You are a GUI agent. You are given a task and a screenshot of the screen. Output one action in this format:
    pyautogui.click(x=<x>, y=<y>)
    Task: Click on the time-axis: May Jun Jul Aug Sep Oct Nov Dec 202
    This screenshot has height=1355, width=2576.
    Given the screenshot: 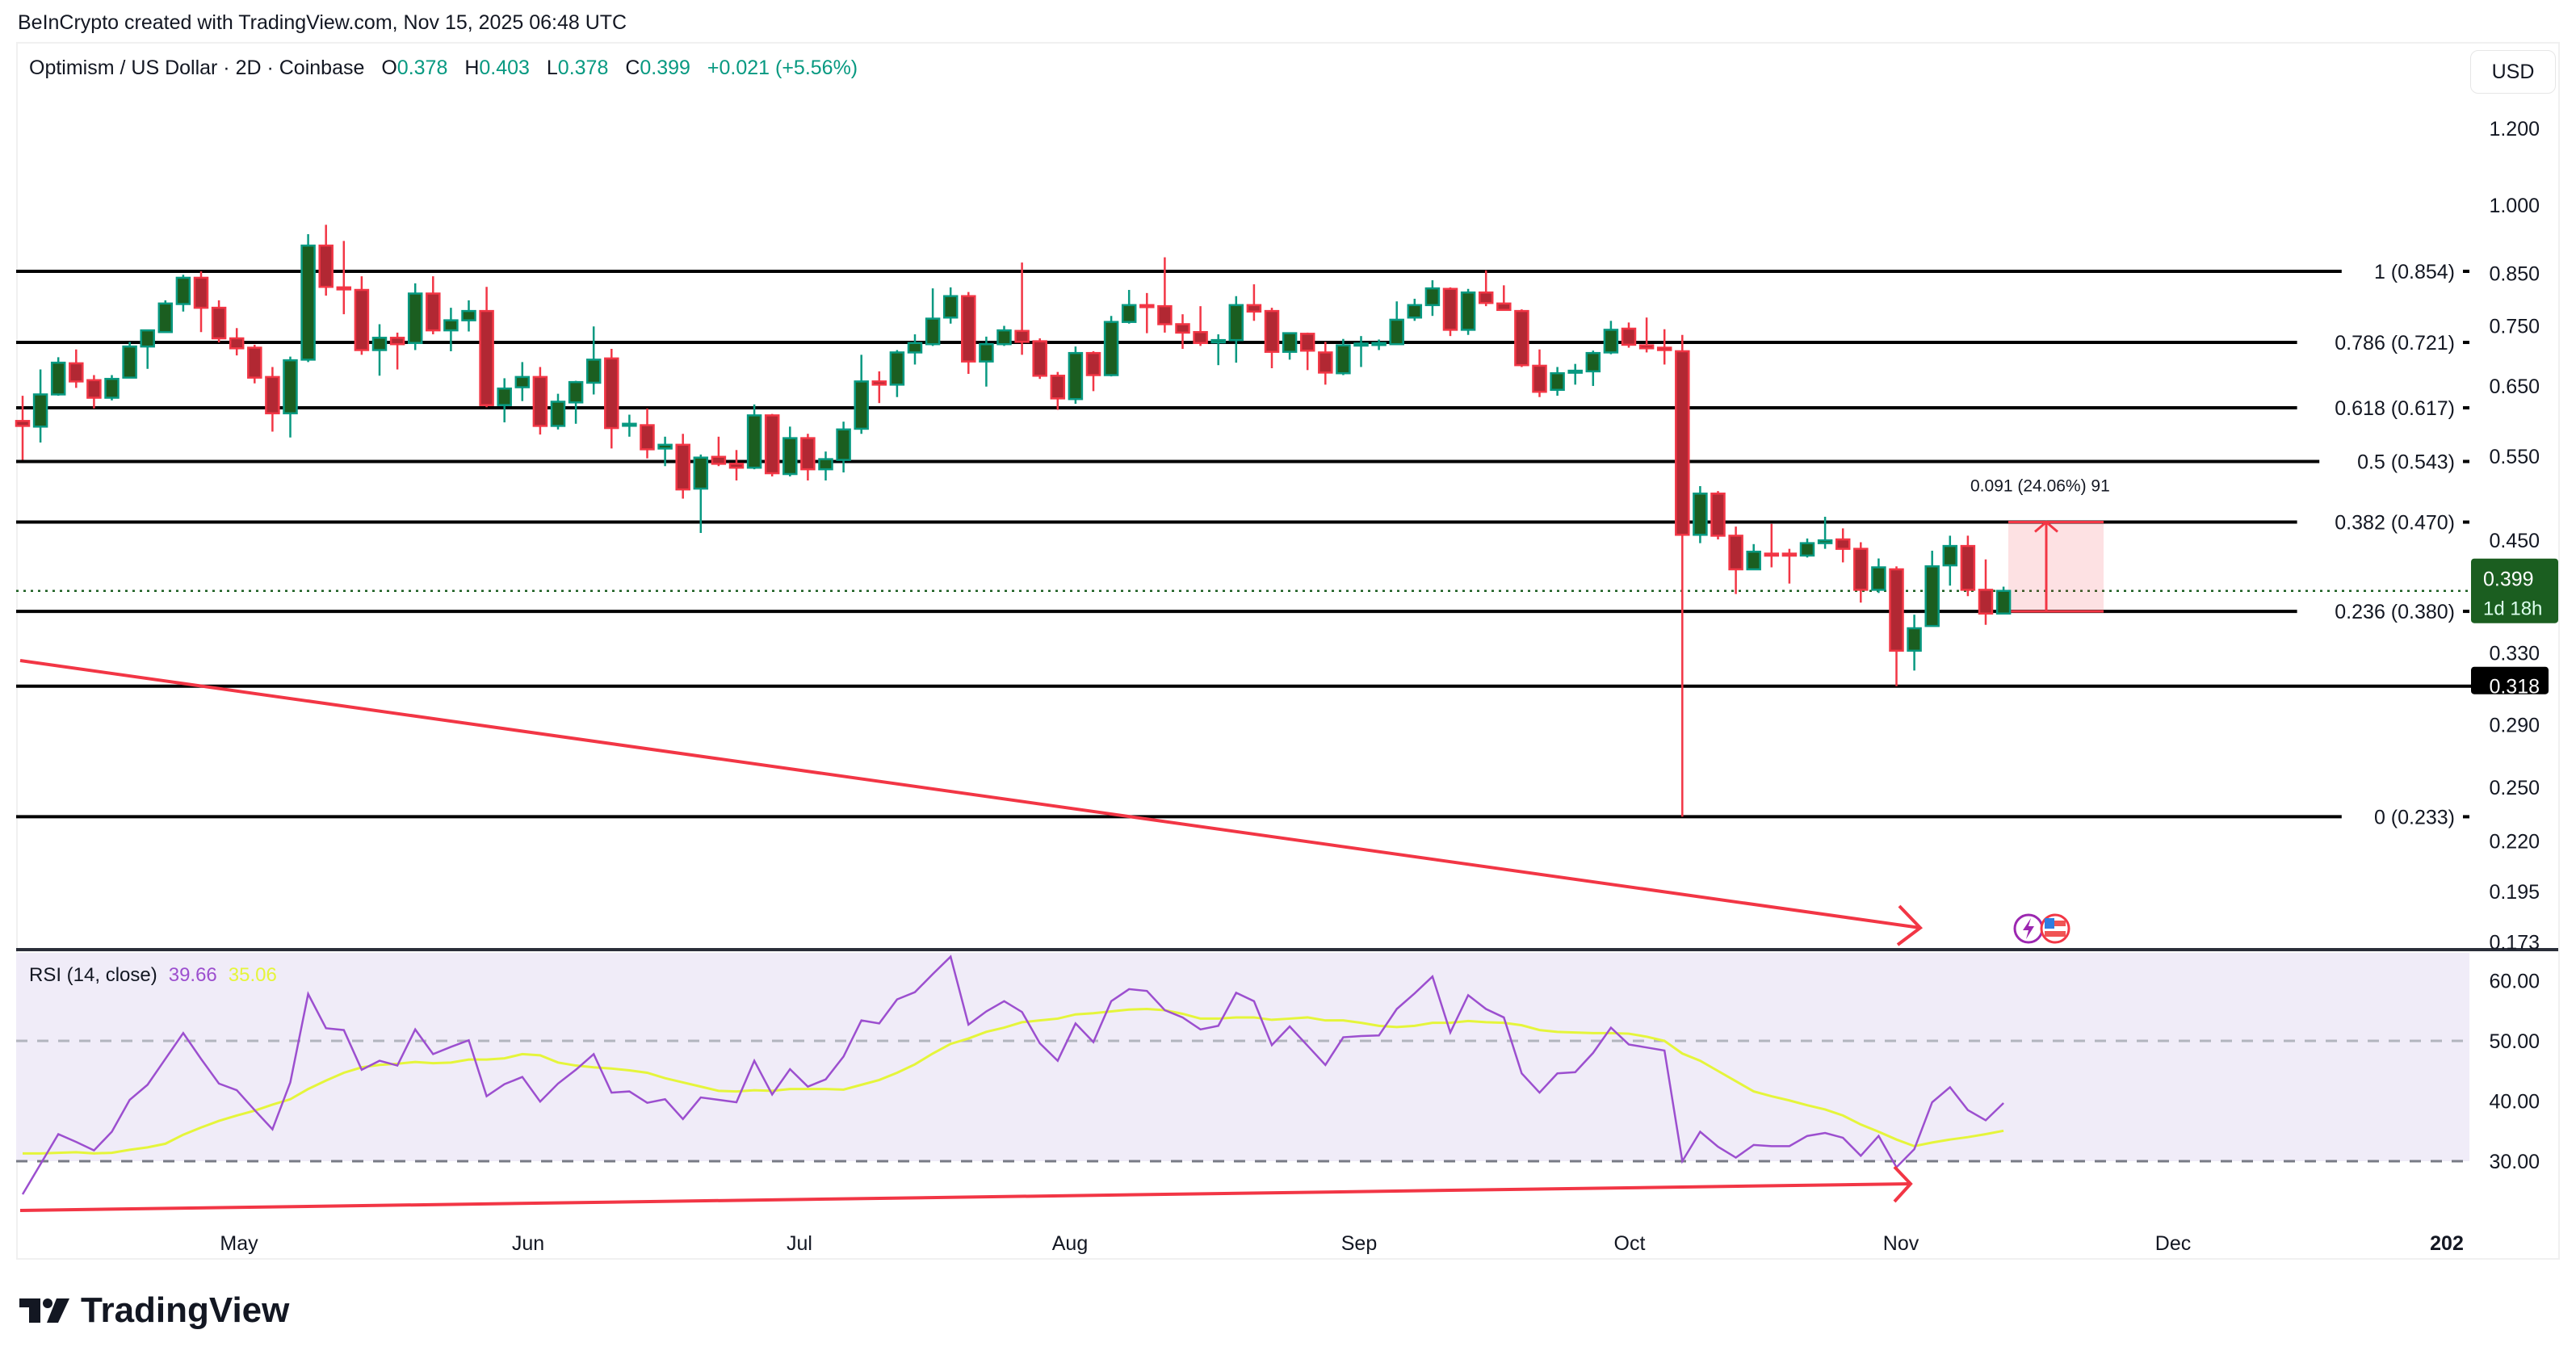 What is the action you would take?
    pyautogui.click(x=1341, y=1244)
    